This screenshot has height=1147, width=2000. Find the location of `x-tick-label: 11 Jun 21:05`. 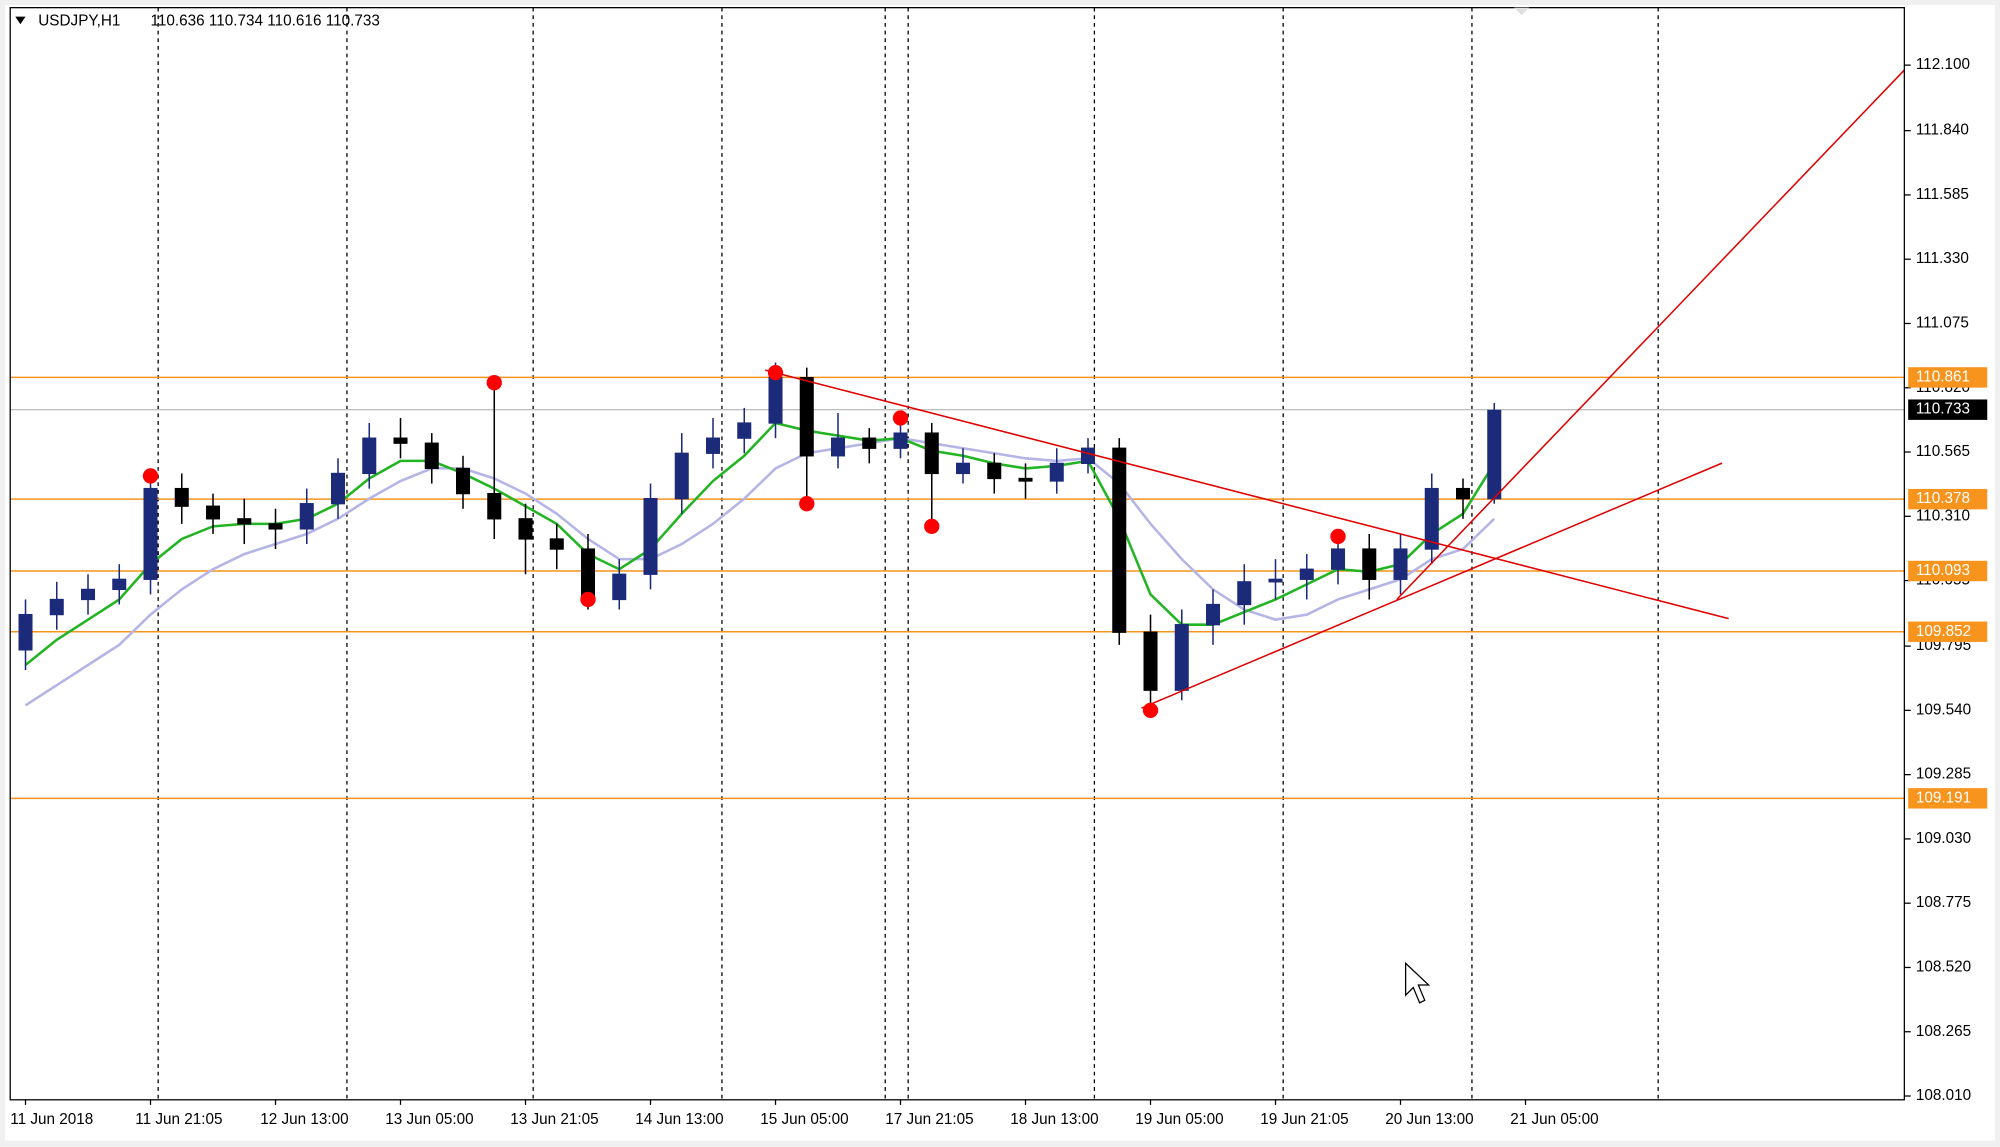

x-tick-label: 11 Jun 21:05 is located at coordinates (178, 1119).